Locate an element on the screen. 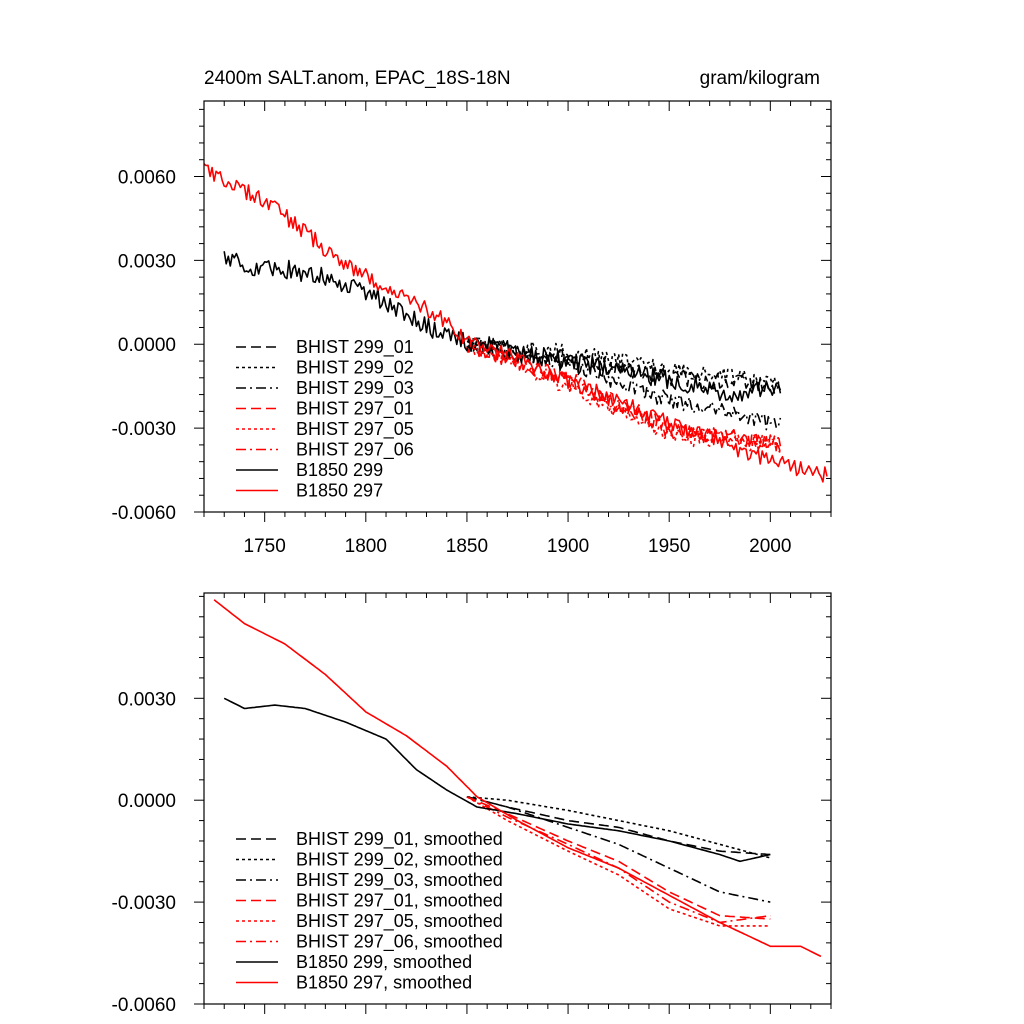 The image size is (1024, 1024). legend-label: BHIST 297_06, smoothed is located at coordinates (399, 942).